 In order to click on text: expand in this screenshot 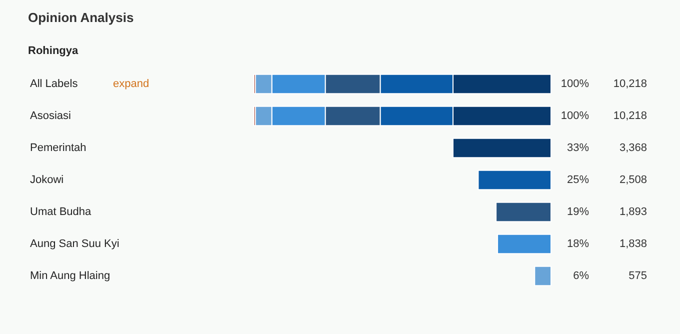, I will do `click(131, 84)`.